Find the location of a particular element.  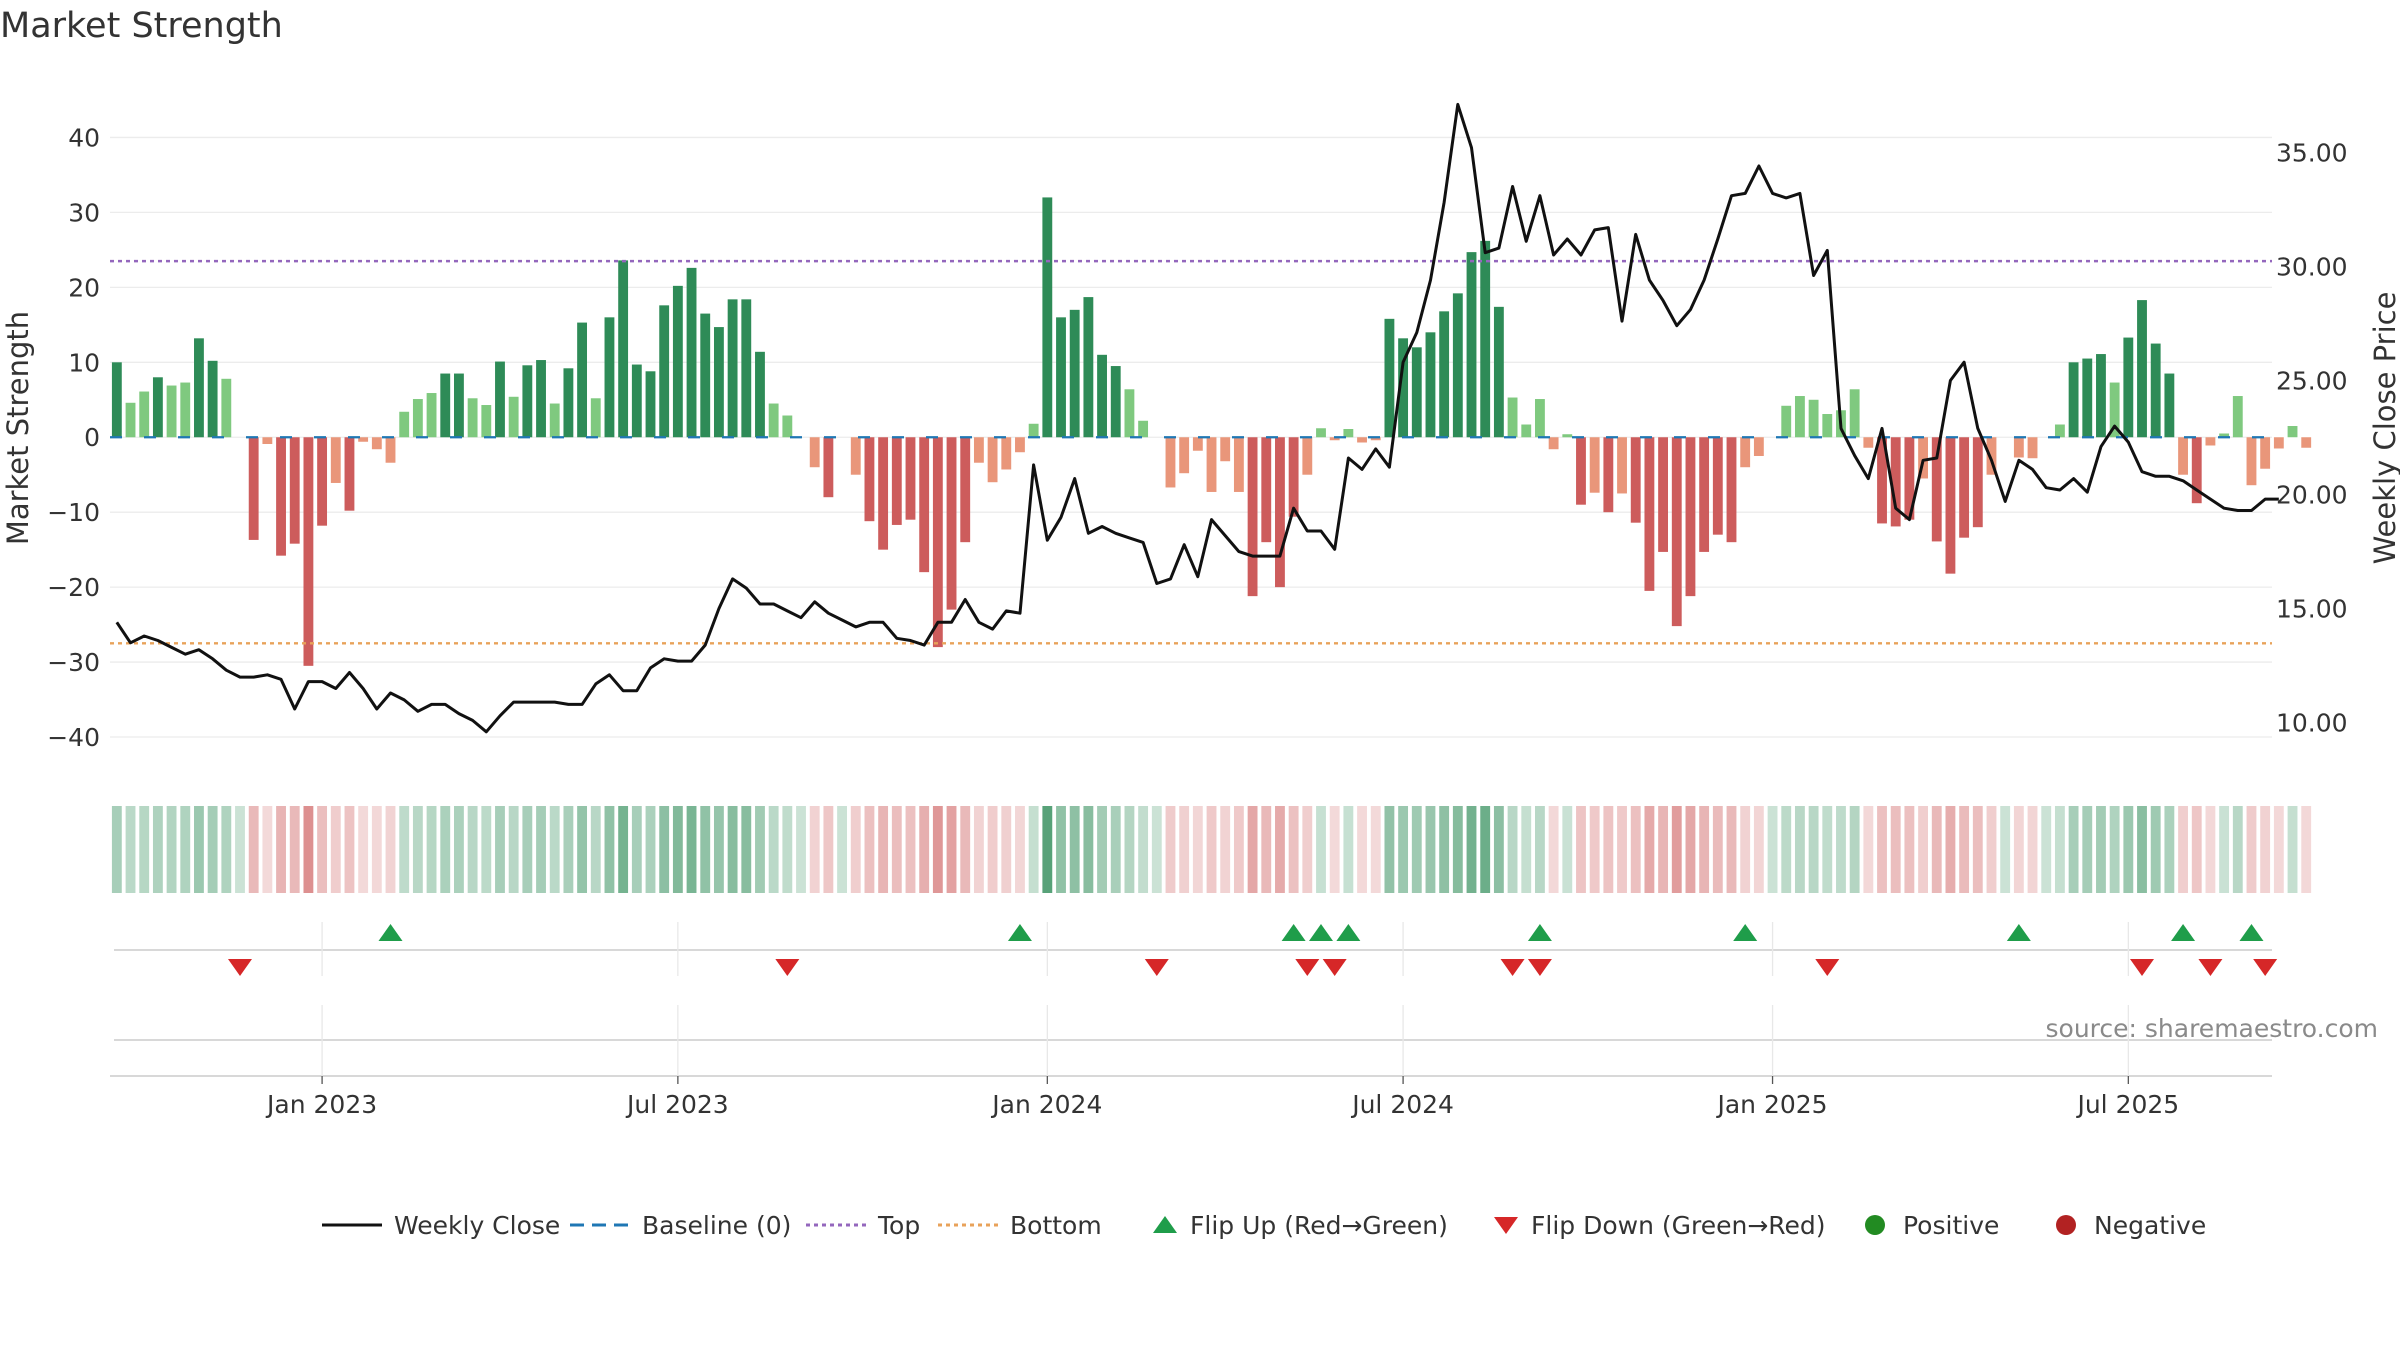

y-tick-label: −40 is located at coordinates (73, 737).